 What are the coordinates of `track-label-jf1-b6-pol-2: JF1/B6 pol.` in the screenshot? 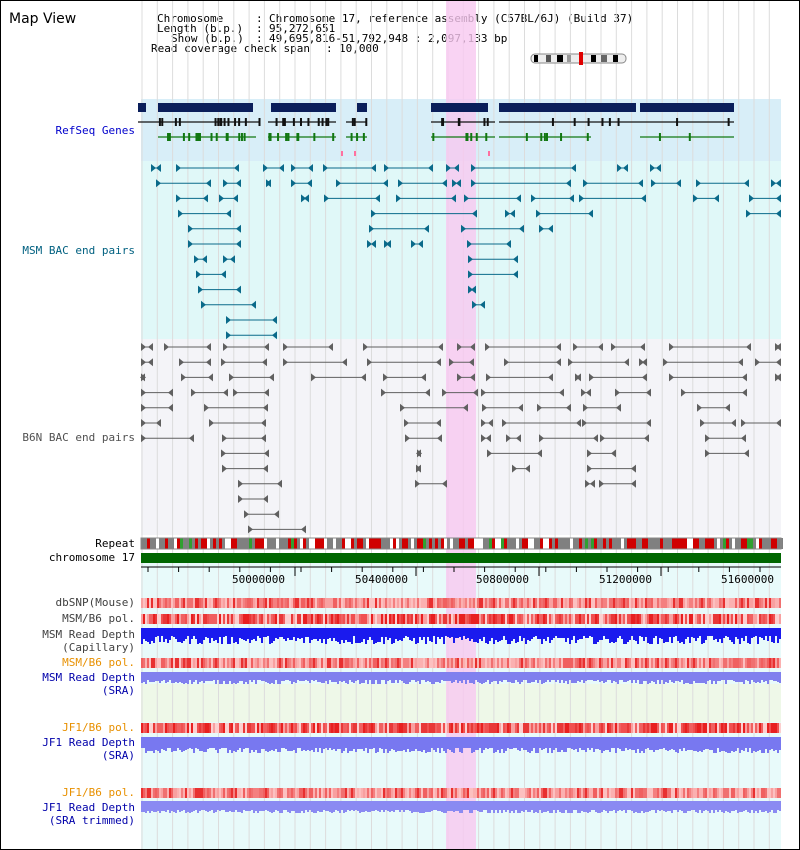 It's located at (98, 792).